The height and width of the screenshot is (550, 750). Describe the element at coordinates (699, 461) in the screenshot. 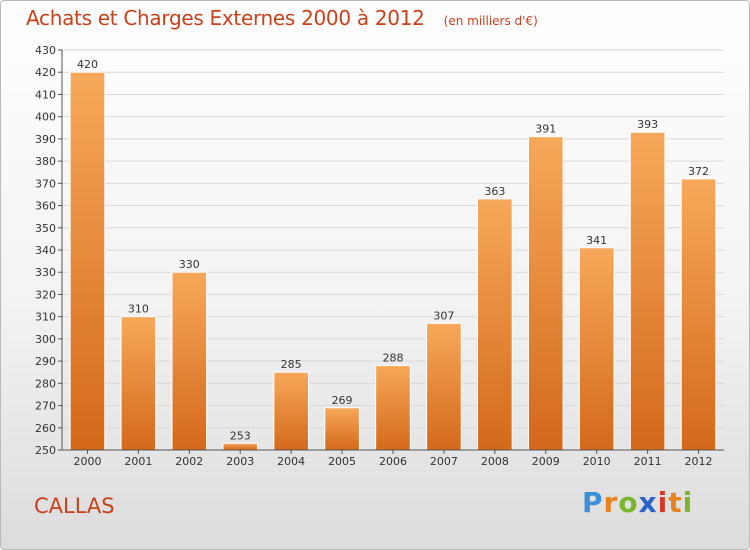

I see `x-tick-label: 2012` at that location.